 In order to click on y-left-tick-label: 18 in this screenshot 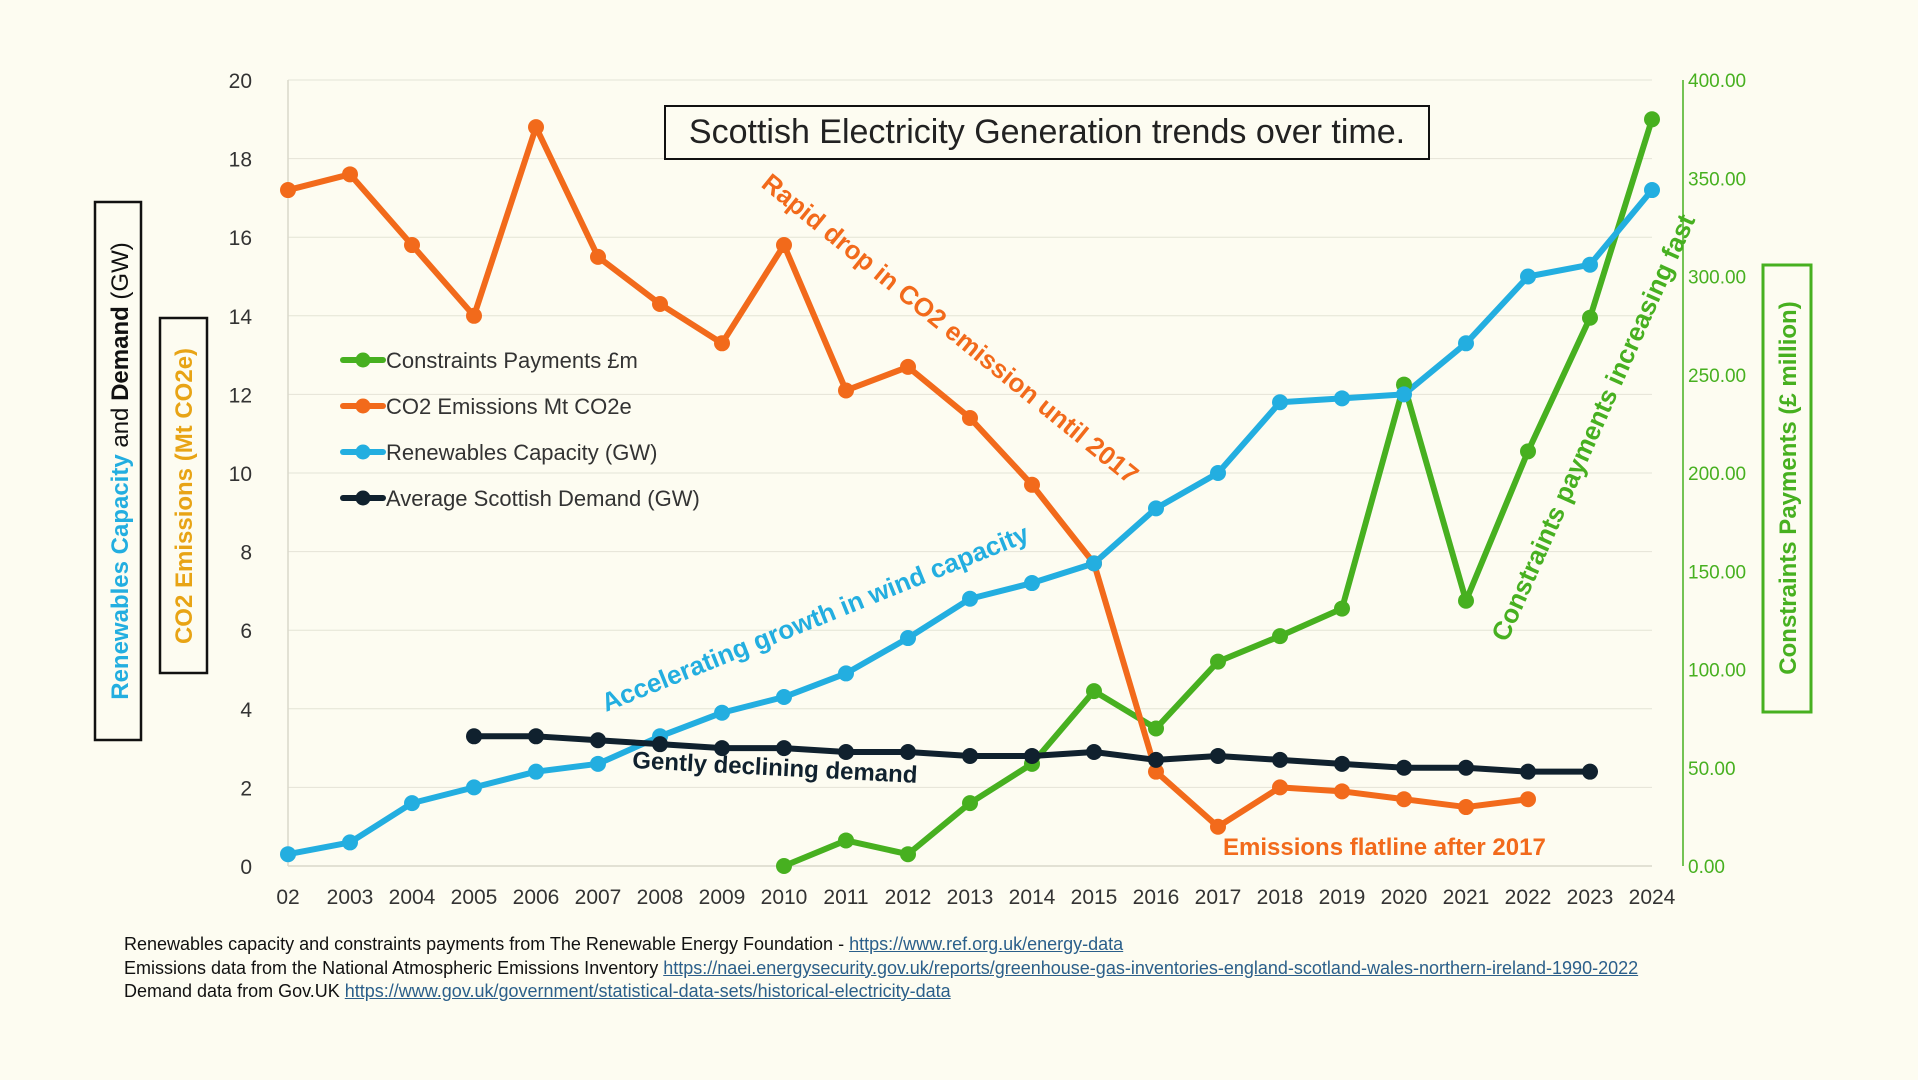, I will do `click(240, 160)`.